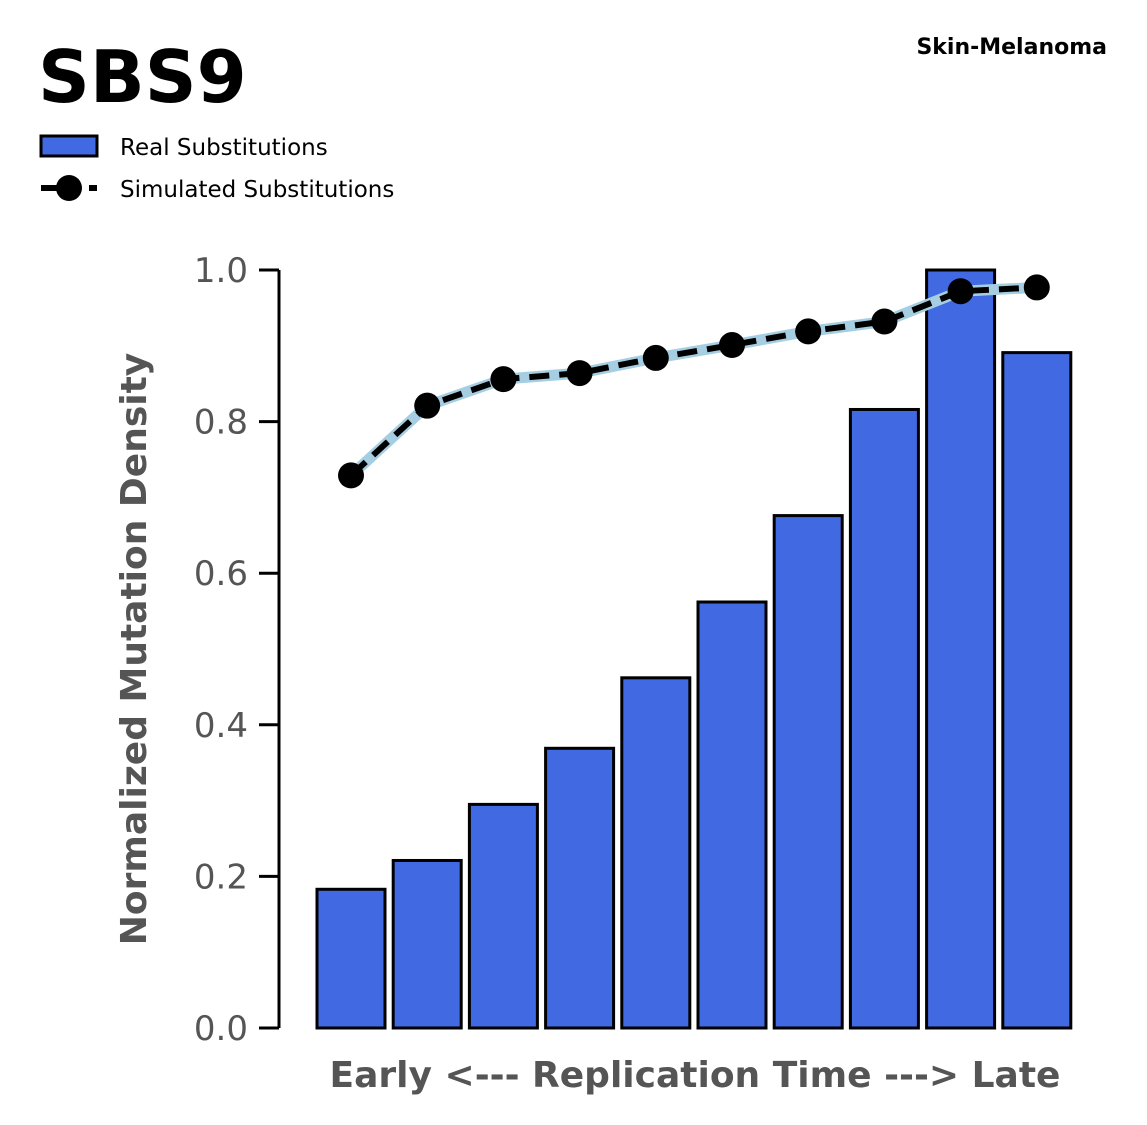 This screenshot has height=1125, width=1147. Describe the element at coordinates (237, 650) in the screenshot. I see `y-axis: 0.0 0.2 0.4 0.6 0.8 1.0` at that location.